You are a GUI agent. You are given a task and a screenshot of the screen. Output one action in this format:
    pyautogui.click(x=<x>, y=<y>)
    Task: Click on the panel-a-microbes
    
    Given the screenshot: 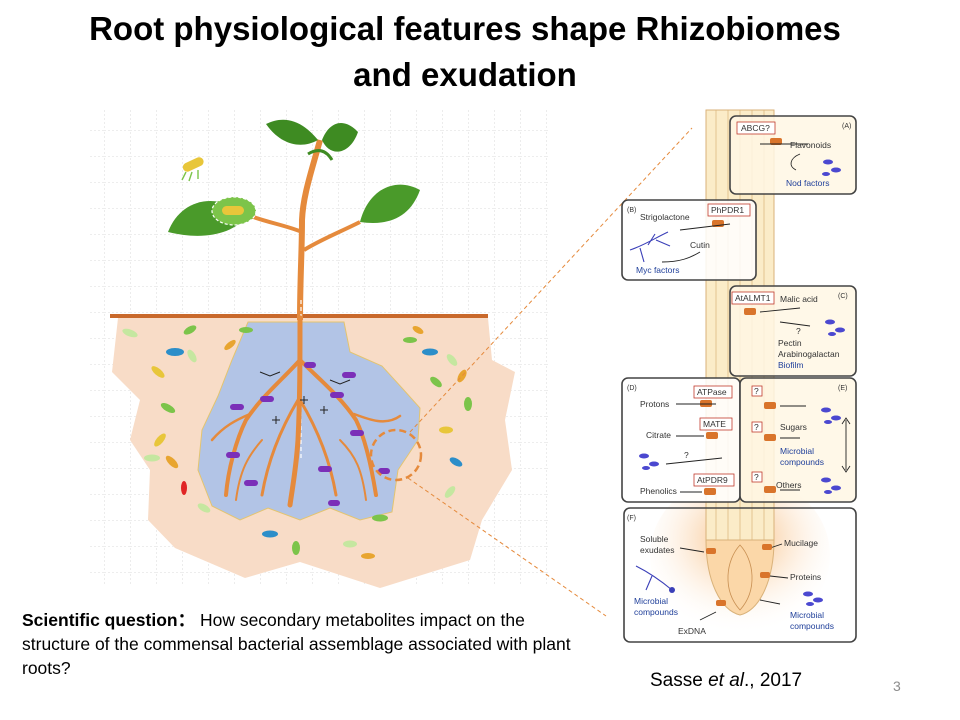 What is the action you would take?
    pyautogui.click(x=831, y=167)
    